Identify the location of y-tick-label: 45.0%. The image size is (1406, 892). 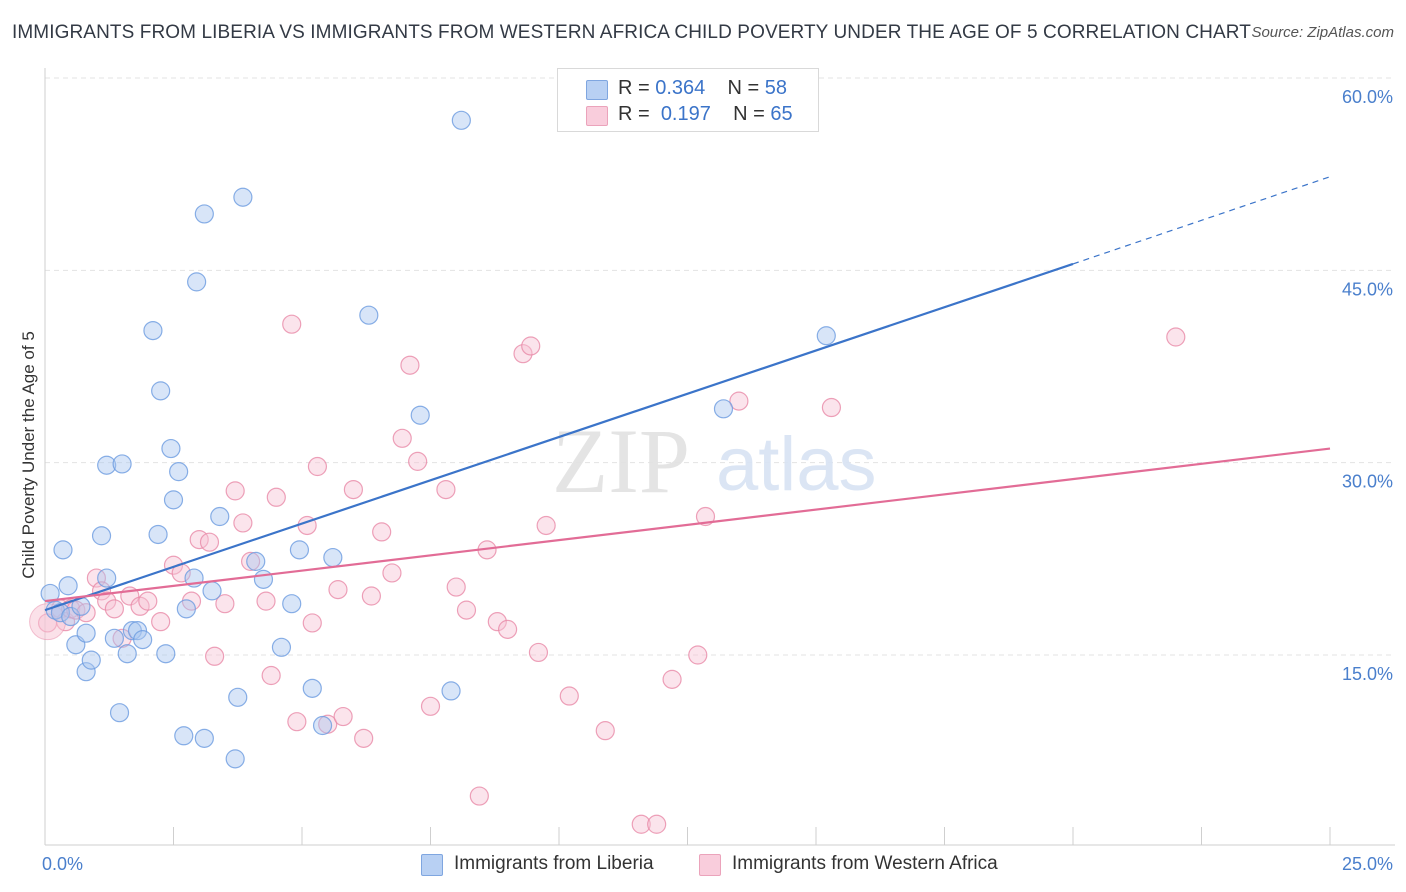
(1367, 289).